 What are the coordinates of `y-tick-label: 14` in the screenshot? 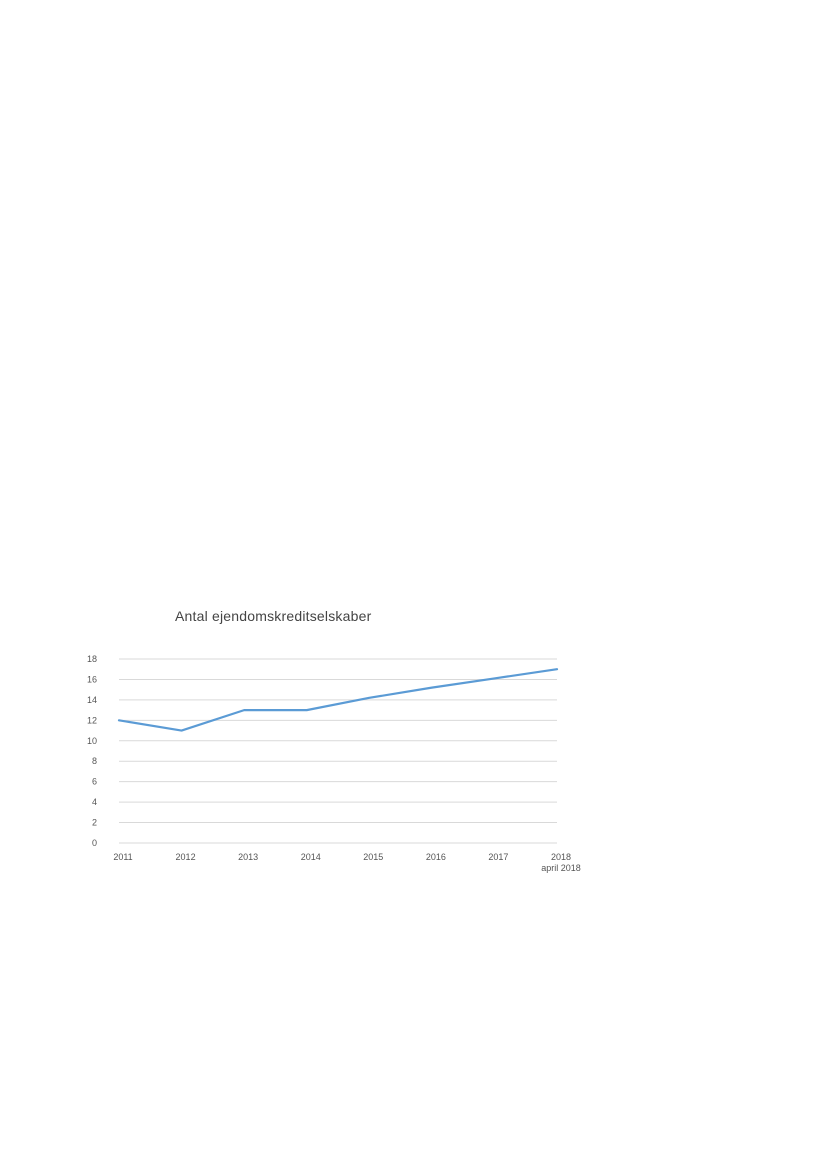 It's located at (92, 700).